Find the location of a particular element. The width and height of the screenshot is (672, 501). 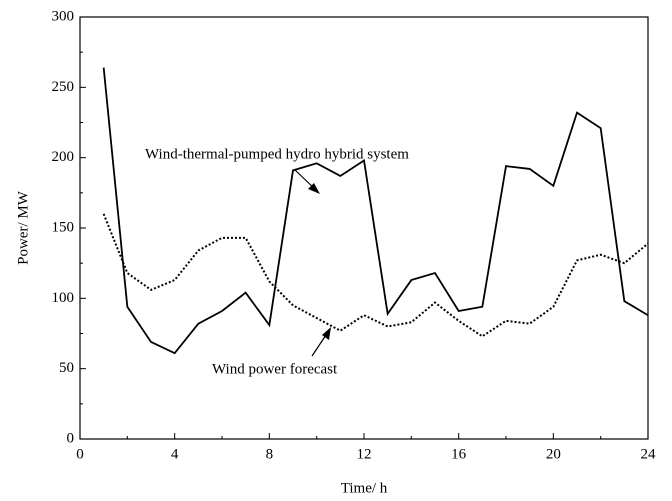

x-tick-label: 12 is located at coordinates (364, 454).